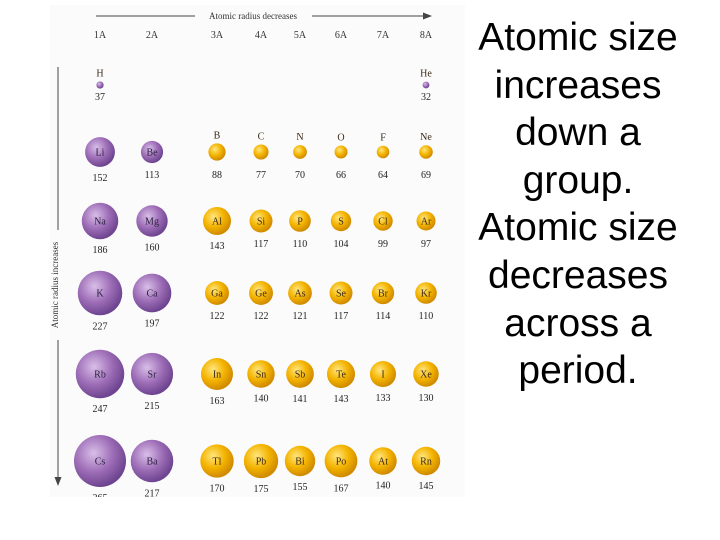 This screenshot has height=540, width=720. I want to click on group-headers: 1A 2A 3A 4A 5A 6A 7A 8A, so click(263, 35).